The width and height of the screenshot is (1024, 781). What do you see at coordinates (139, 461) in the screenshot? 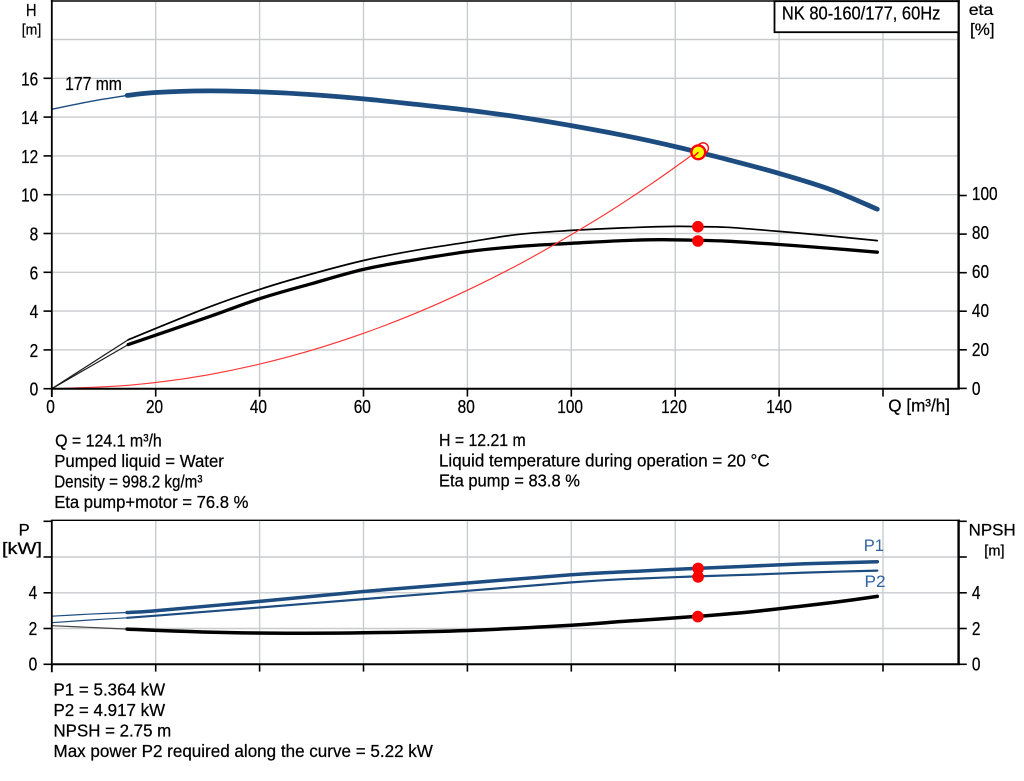
I see `svg-text: Pumped liquid = Water` at bounding box center [139, 461].